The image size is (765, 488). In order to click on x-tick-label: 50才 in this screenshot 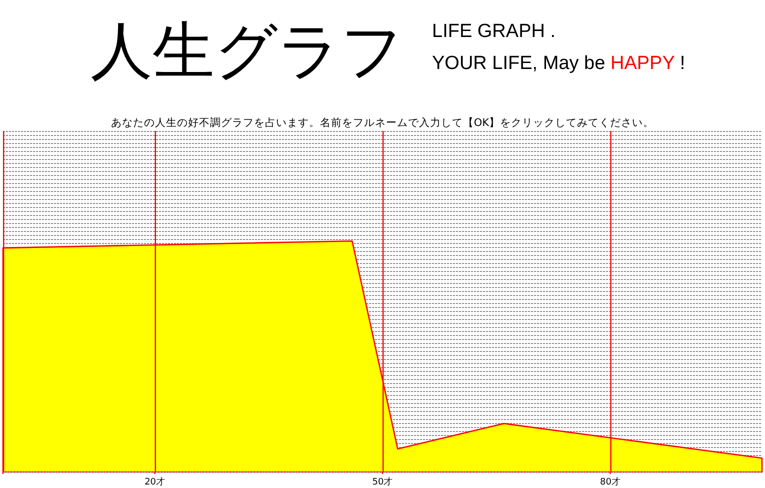, I will do `click(382, 482)`.